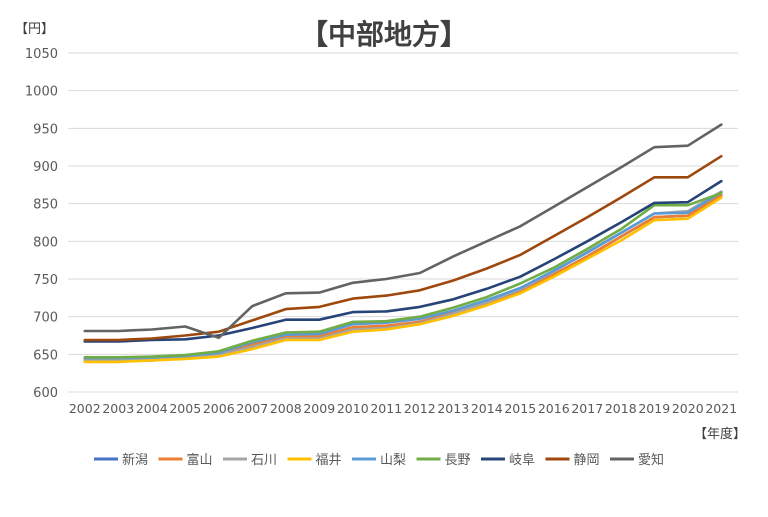 The image size is (768, 517). Describe the element at coordinates (219, 408) in the screenshot. I see `x-tick-label: 2006` at that location.